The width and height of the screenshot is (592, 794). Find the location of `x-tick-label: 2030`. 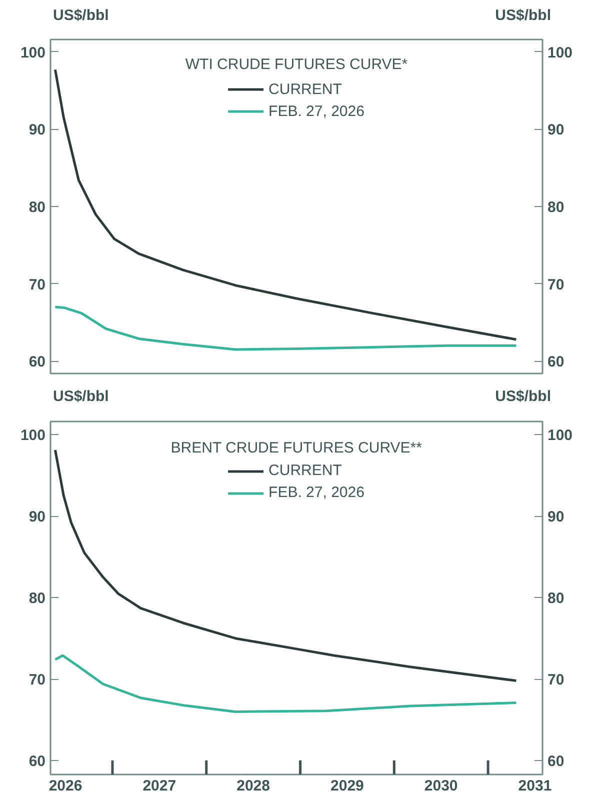

x-tick-label: 2030 is located at coordinates (441, 785).